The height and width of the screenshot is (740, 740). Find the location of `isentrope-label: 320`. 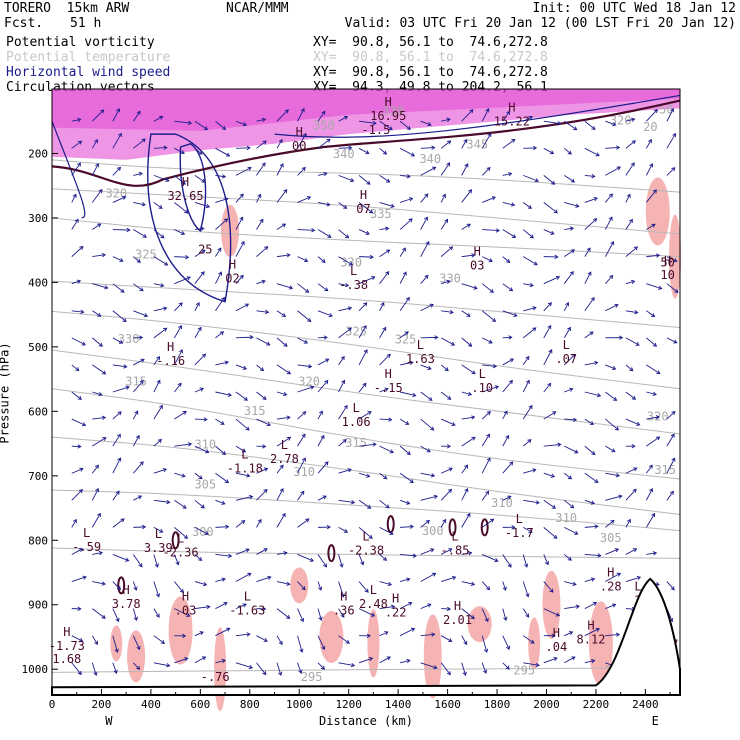

isentrope-label: 320 is located at coordinates (309, 382).